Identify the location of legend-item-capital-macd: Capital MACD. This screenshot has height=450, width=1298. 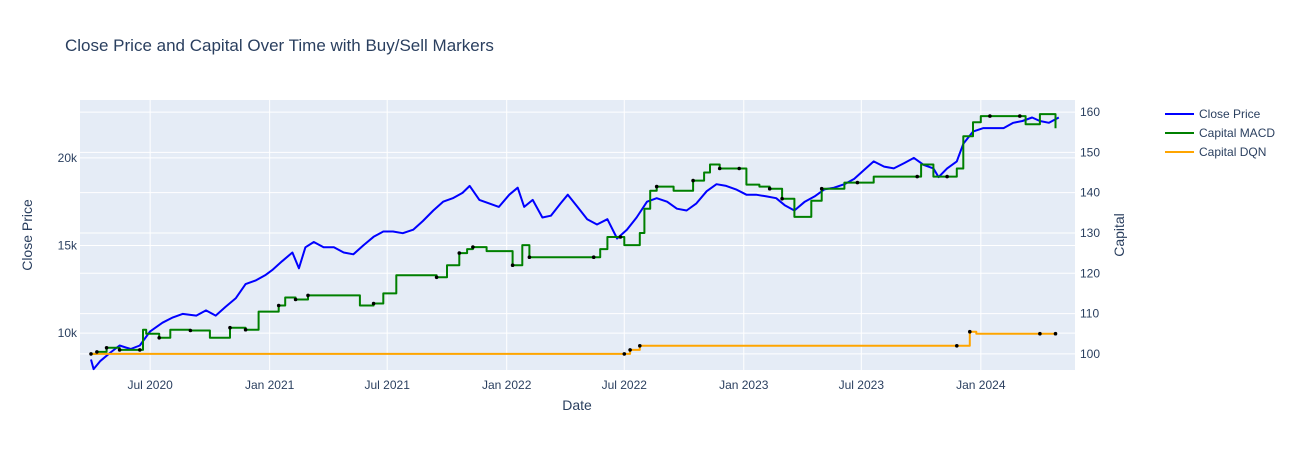
(1220, 133).